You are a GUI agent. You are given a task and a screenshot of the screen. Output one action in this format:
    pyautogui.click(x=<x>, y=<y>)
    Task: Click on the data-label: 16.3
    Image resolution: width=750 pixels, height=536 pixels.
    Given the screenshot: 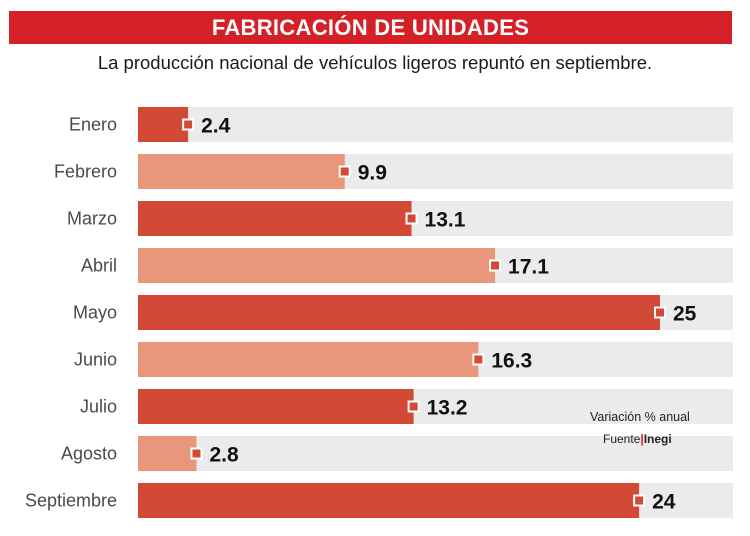 What is the action you would take?
    pyautogui.click(x=511, y=361)
    